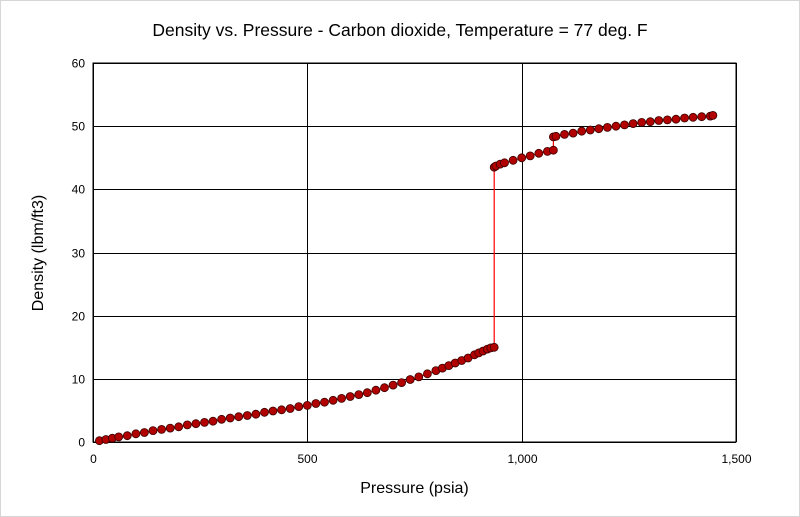 This screenshot has width=800, height=517. What do you see at coordinates (79, 254) in the screenshot?
I see `y-tick-label: 30` at bounding box center [79, 254].